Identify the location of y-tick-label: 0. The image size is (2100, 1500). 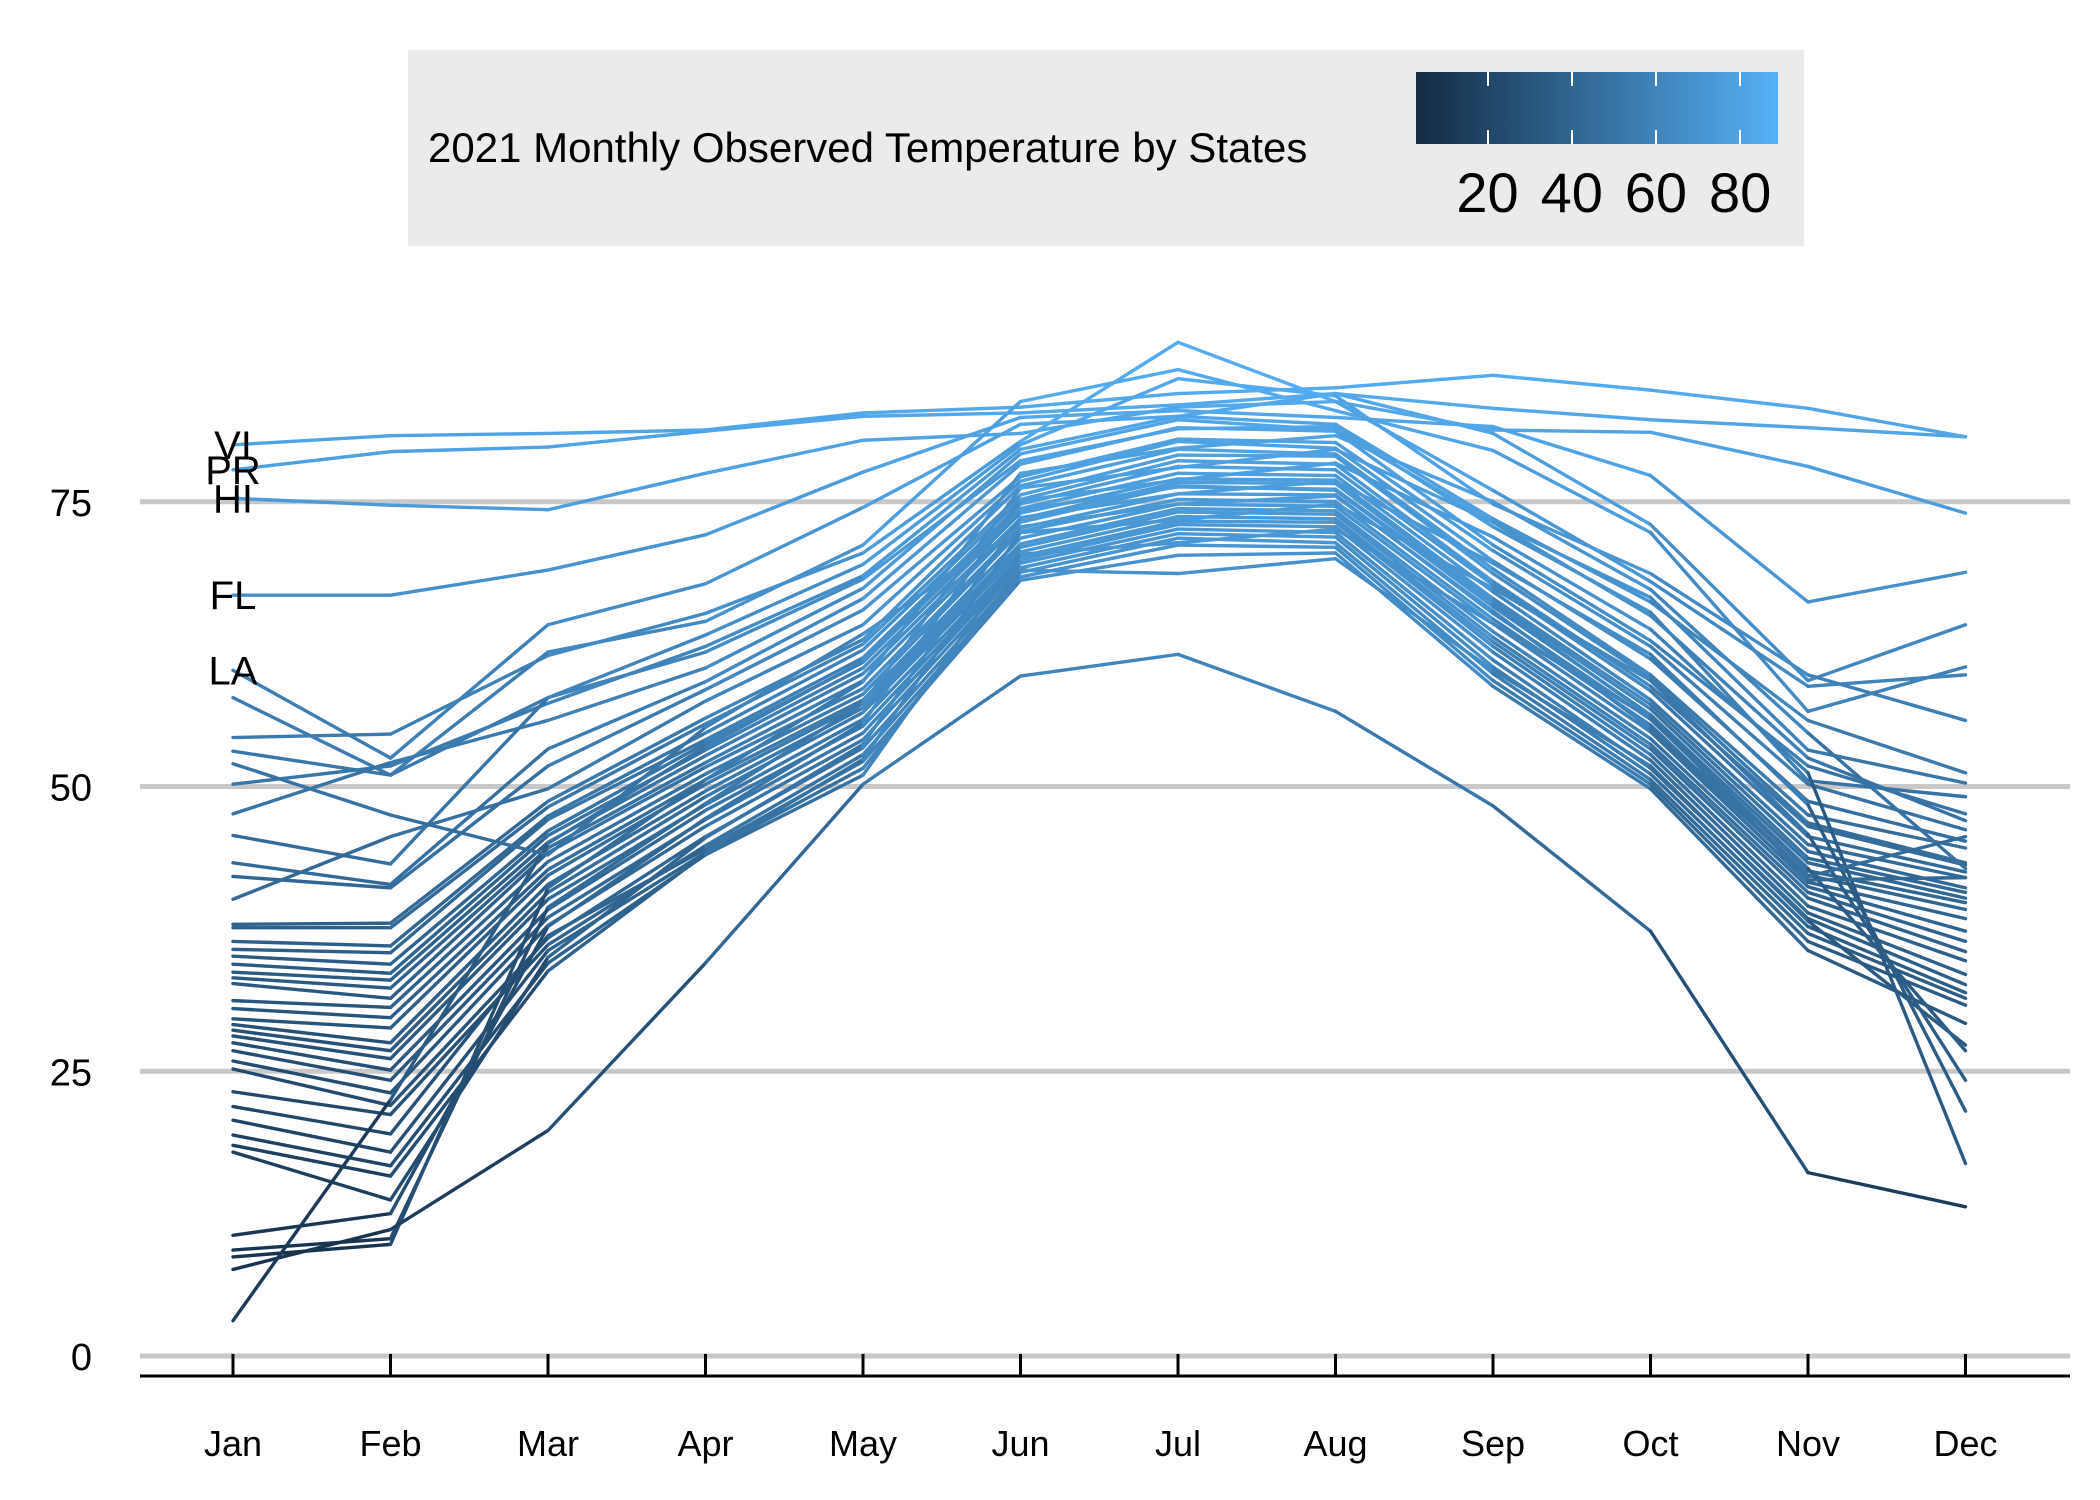
(81, 1358).